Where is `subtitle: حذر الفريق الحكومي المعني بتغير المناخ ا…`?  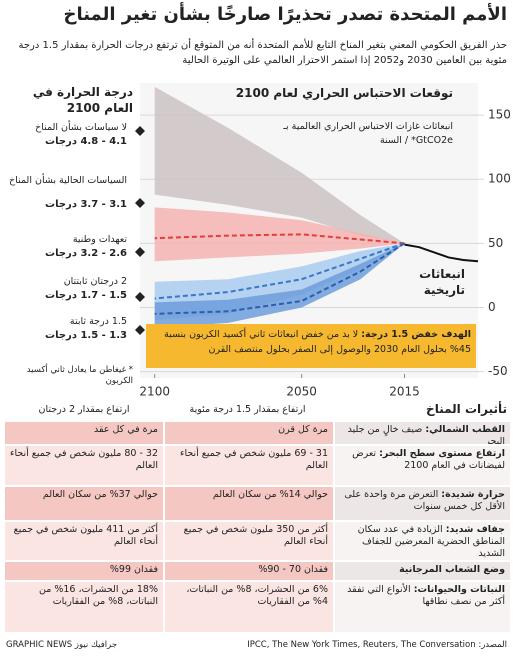
subtitle: حذر الفريق الحكومي المعني بتغير المناخ ا… is located at coordinates (262, 53).